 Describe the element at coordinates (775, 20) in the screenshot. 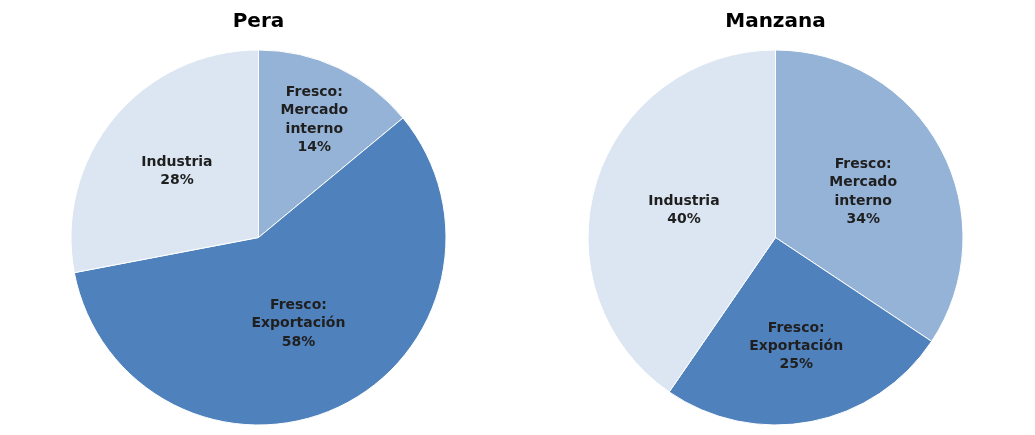

I see `chart-title: Manzana` at that location.